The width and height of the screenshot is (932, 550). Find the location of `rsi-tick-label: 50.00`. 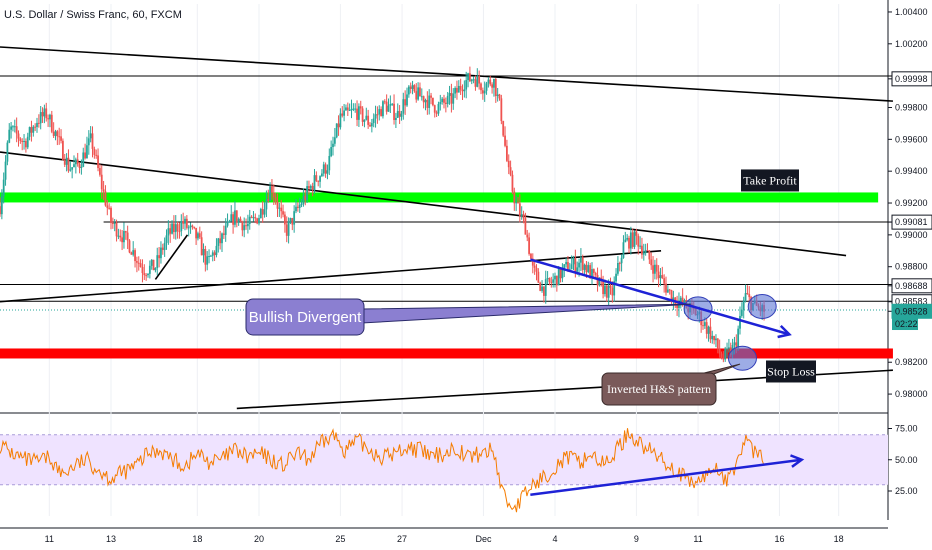

rsi-tick-label: 50.00 is located at coordinates (906, 460).